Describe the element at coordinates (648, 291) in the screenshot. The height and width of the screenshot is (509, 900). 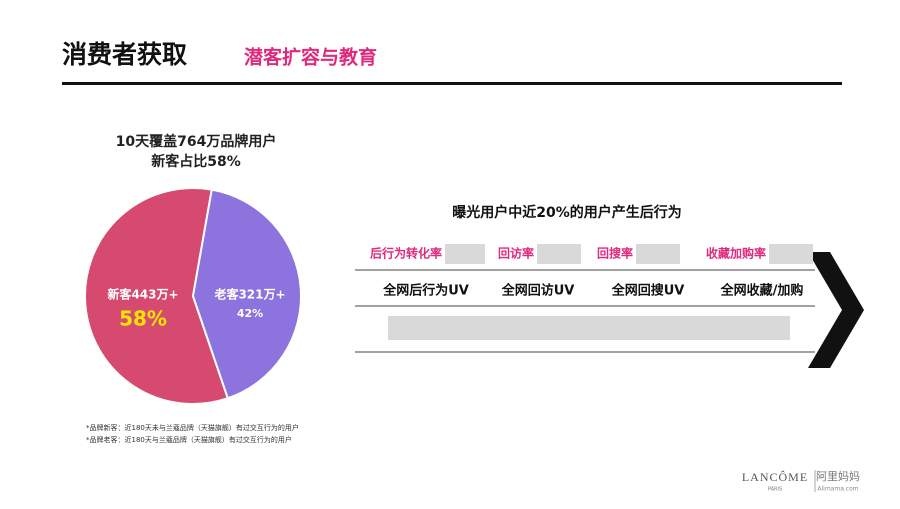
I see `step-label: 全网回搜UV` at that location.